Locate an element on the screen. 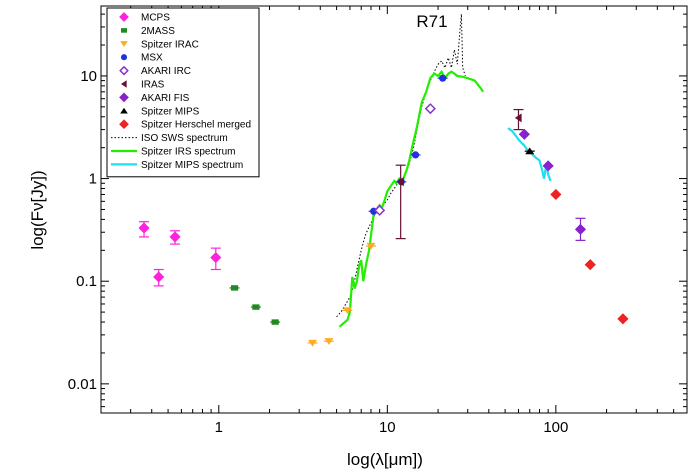 This screenshot has width=691, height=472. y-tick-label: 0.1 is located at coordinates (86, 281).